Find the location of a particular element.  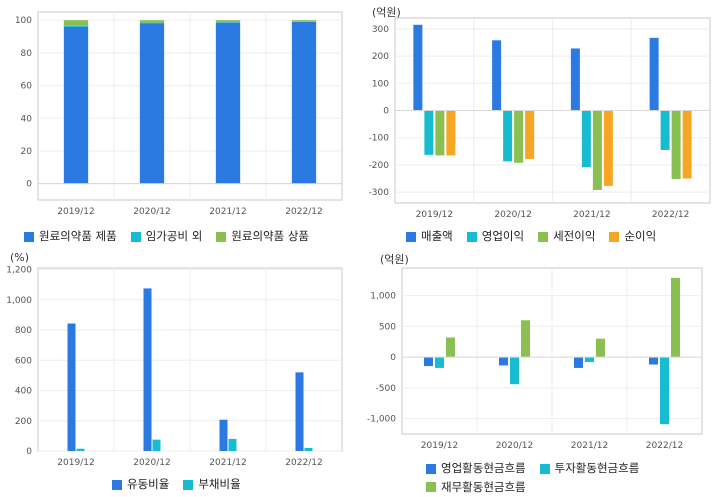

legend-label: 순이익 is located at coordinates (640, 236).